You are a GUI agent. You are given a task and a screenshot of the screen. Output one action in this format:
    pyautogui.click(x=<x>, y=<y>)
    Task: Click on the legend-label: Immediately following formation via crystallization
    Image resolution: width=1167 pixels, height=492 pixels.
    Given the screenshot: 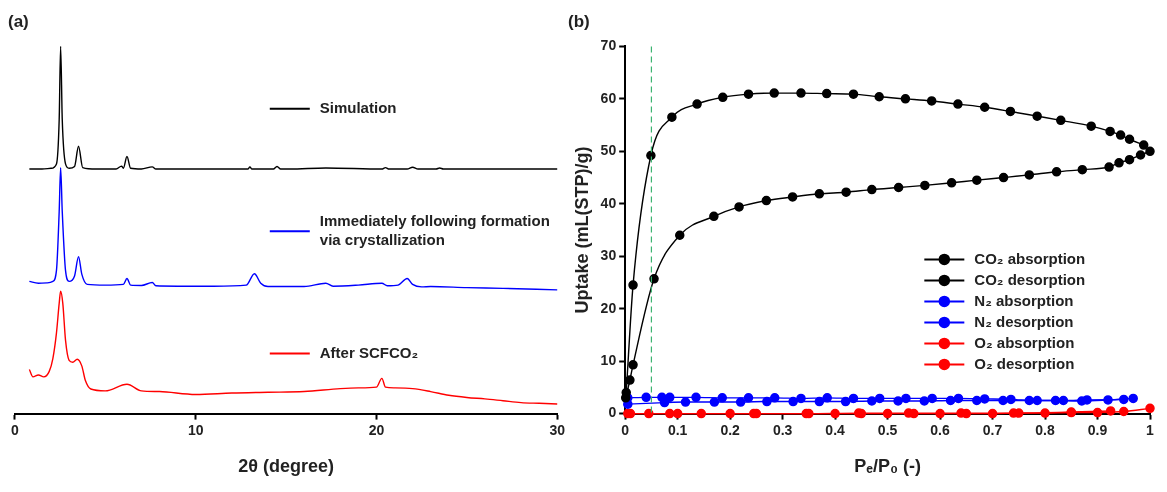 What is the action you would take?
    pyautogui.click(x=434, y=229)
    